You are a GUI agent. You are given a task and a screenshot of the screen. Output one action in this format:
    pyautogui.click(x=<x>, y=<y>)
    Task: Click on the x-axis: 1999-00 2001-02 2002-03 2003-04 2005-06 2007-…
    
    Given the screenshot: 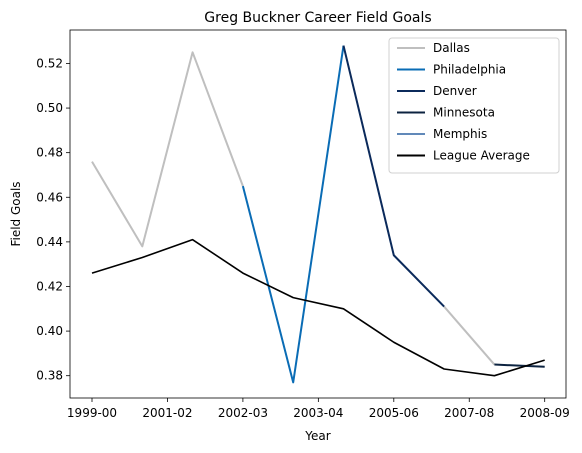 What is the action you would take?
    pyautogui.click(x=318, y=409)
    